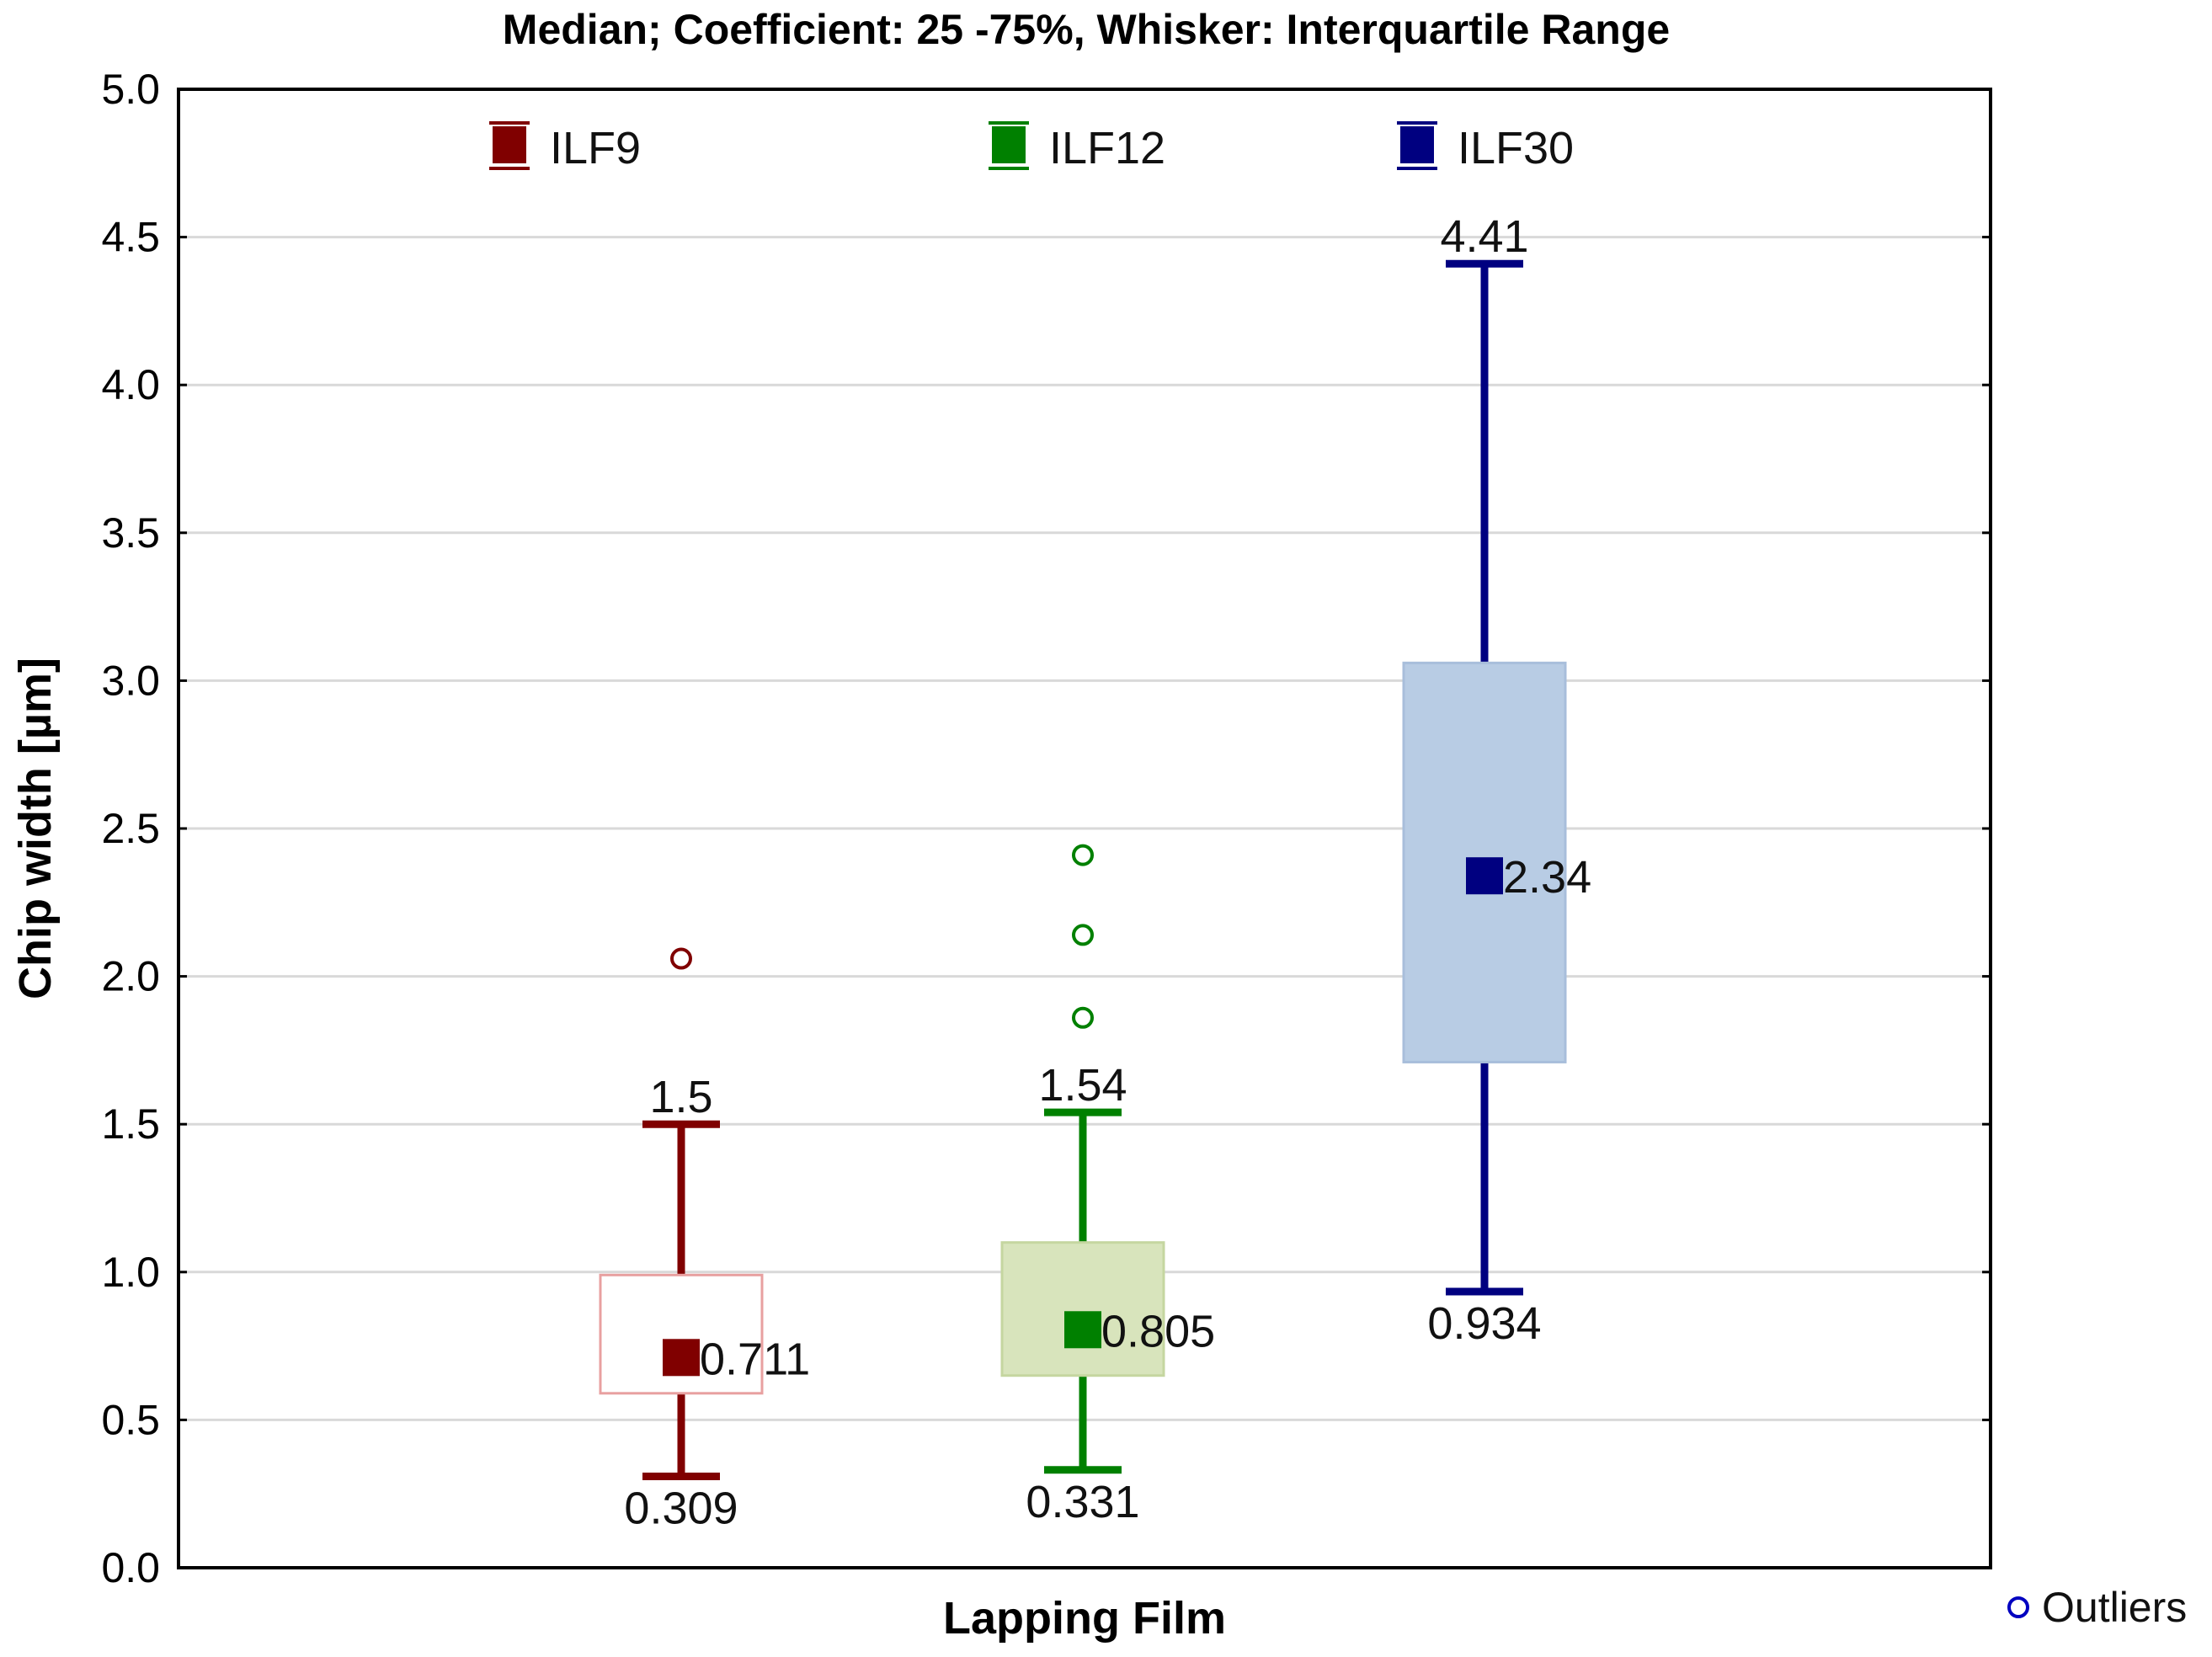 The height and width of the screenshot is (1657, 2212). What do you see at coordinates (130, 680) in the screenshot?
I see `y-tick-label: 3.0` at bounding box center [130, 680].